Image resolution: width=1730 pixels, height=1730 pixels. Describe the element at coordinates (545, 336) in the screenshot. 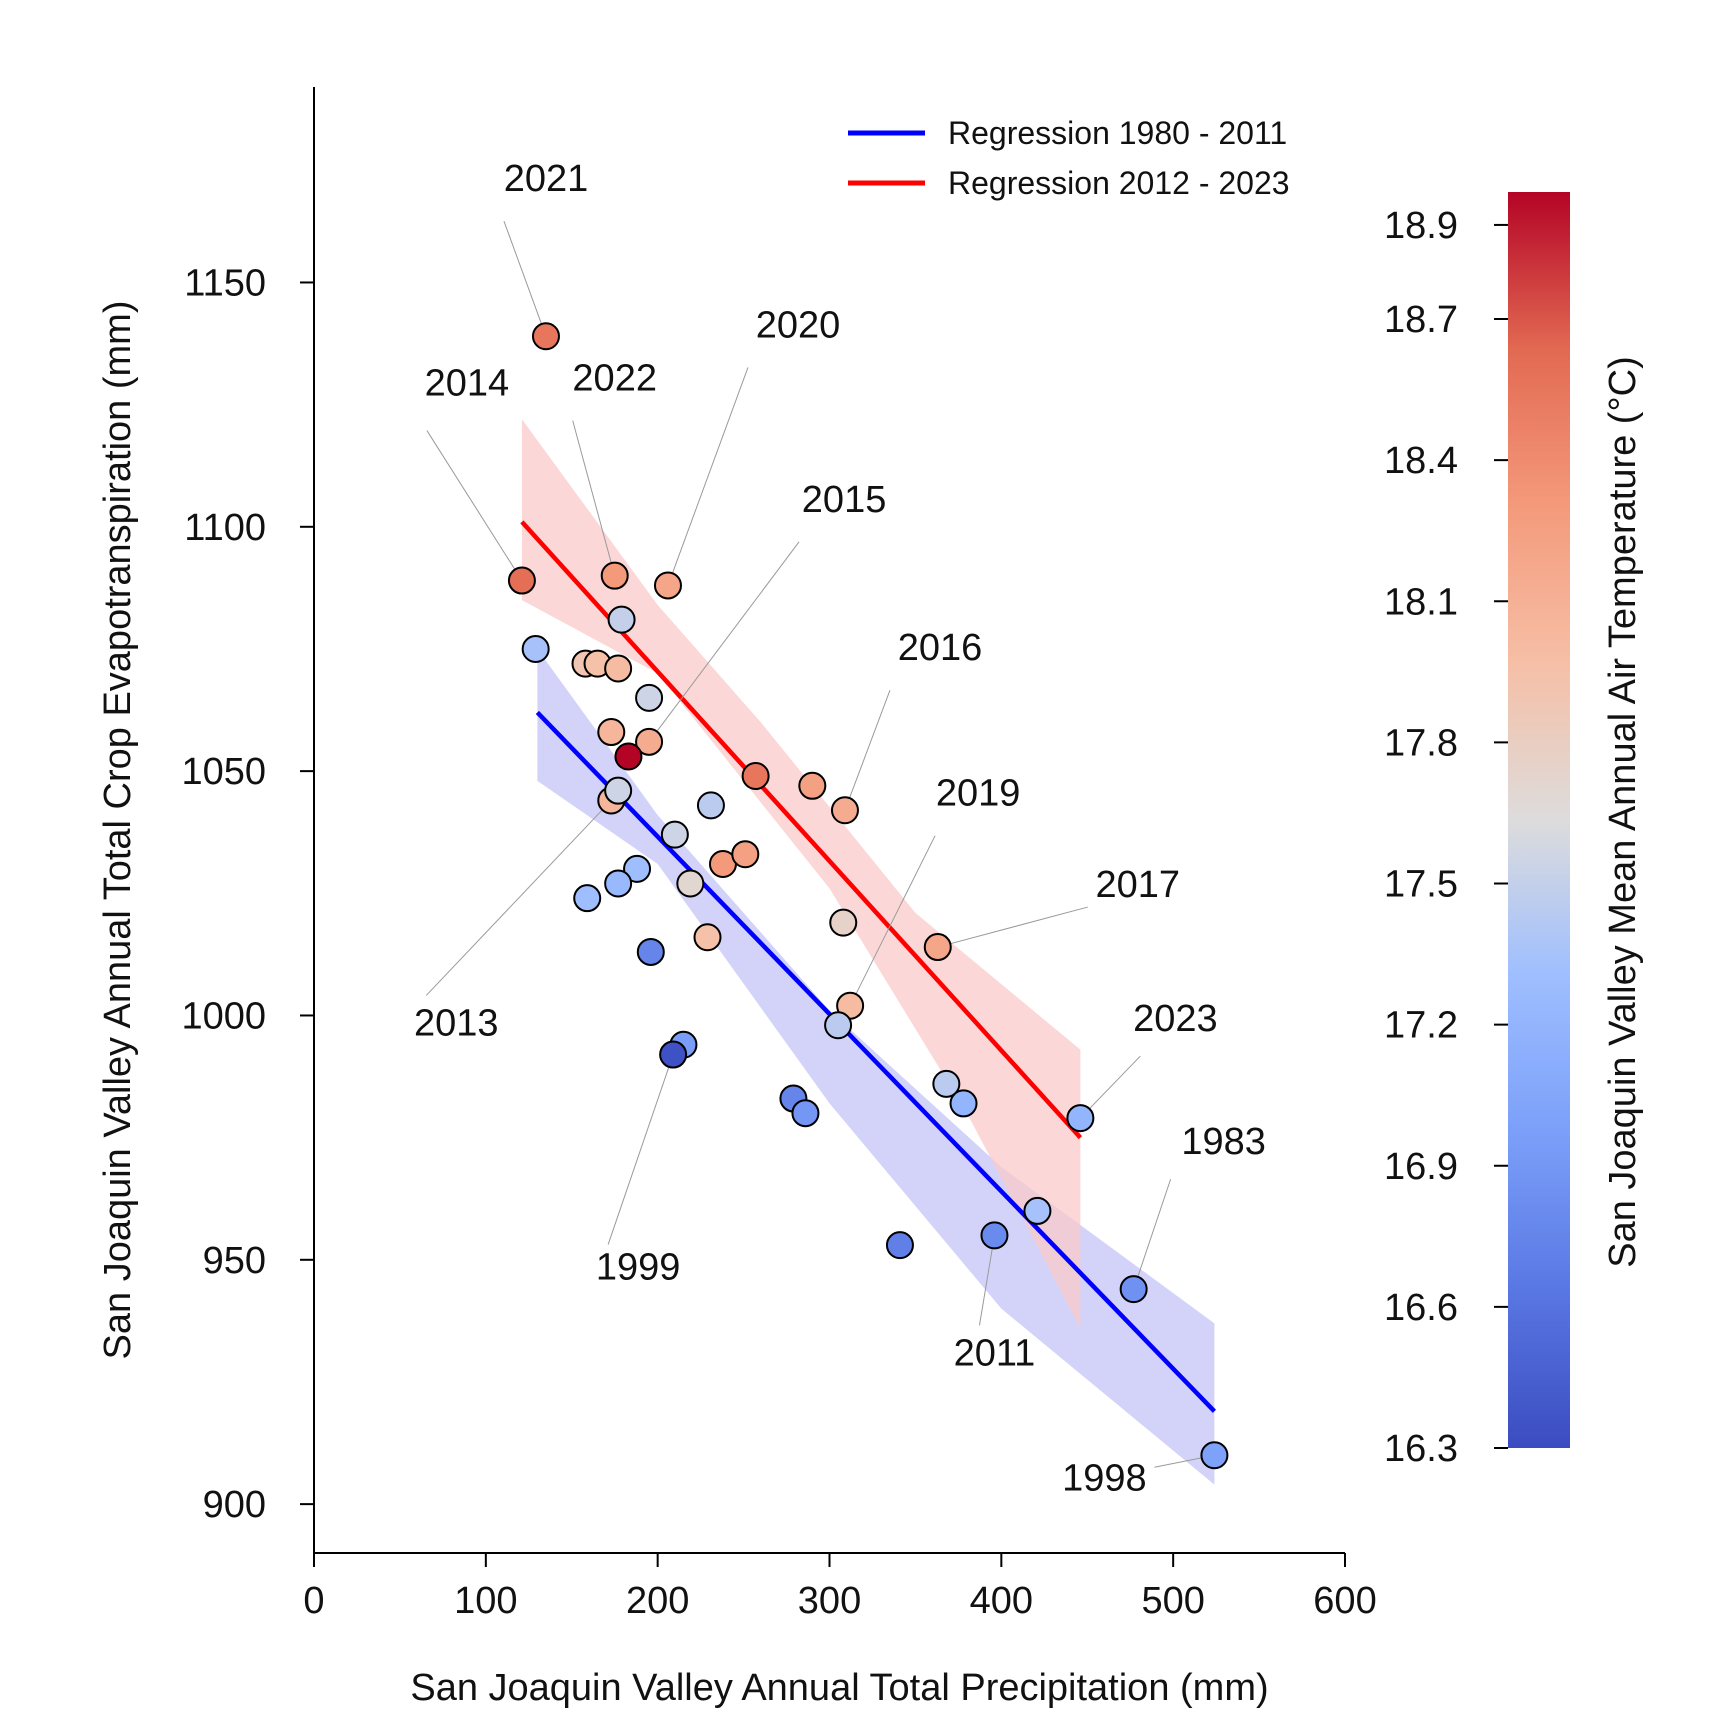

I see `data-point-2021` at that location.